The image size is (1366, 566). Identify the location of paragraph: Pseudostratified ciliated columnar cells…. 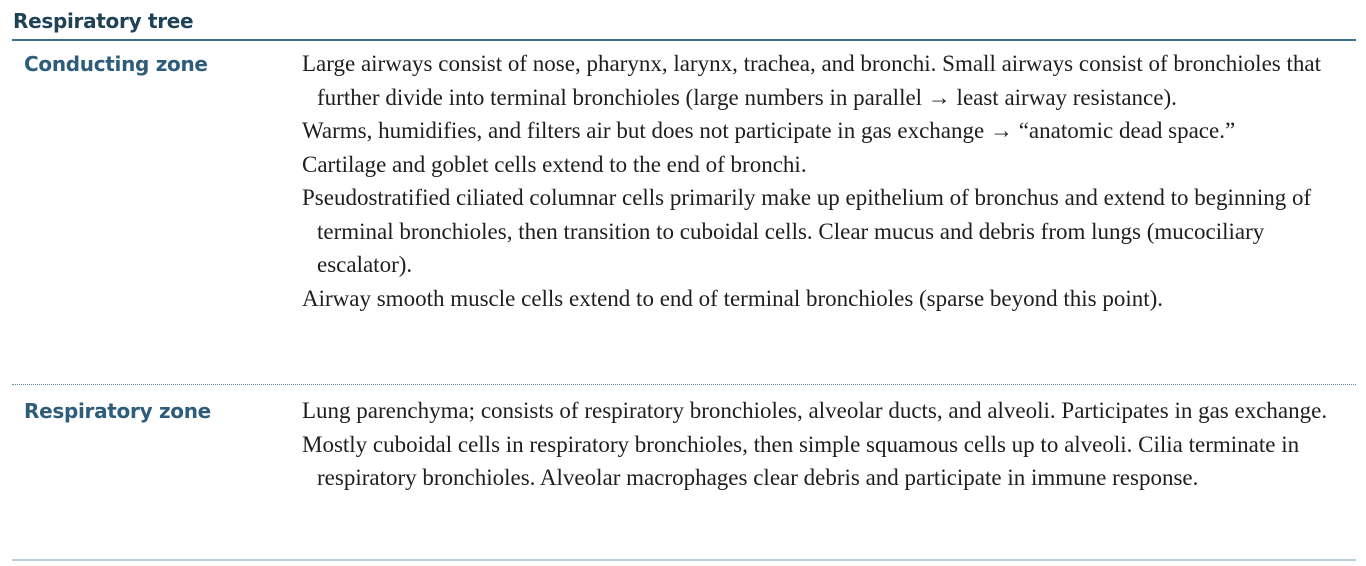
(807, 231).